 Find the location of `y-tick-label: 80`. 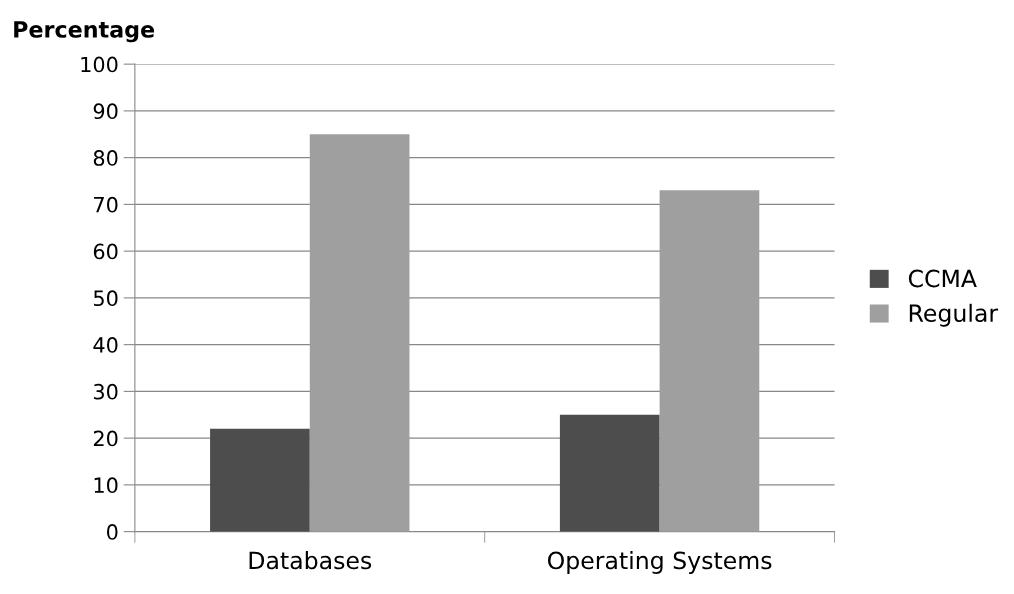

y-tick-label: 80 is located at coordinates (105, 158).